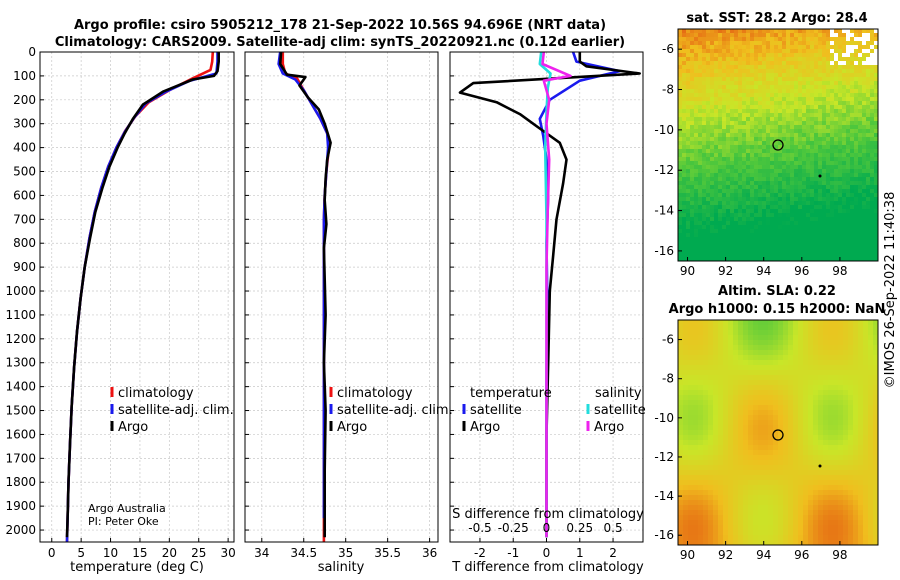 Image resolution: width=900 pixels, height=580 pixels. I want to click on legend-climatology: climatology, so click(375, 393).